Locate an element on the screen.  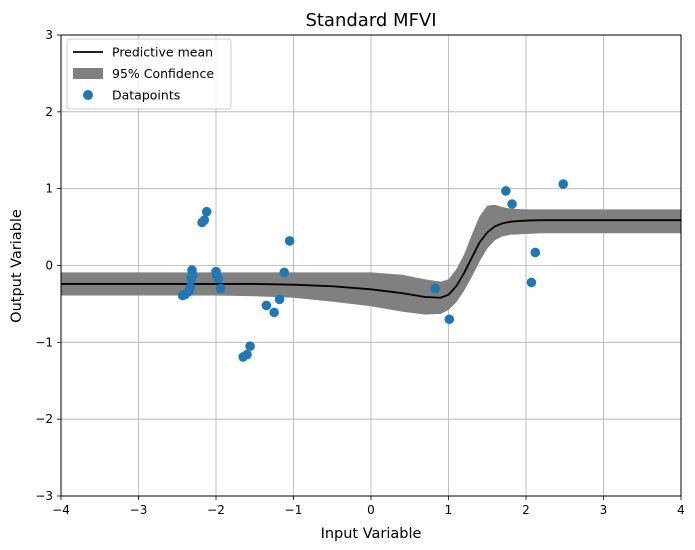
x-tick-label-8: 4 is located at coordinates (681, 510).